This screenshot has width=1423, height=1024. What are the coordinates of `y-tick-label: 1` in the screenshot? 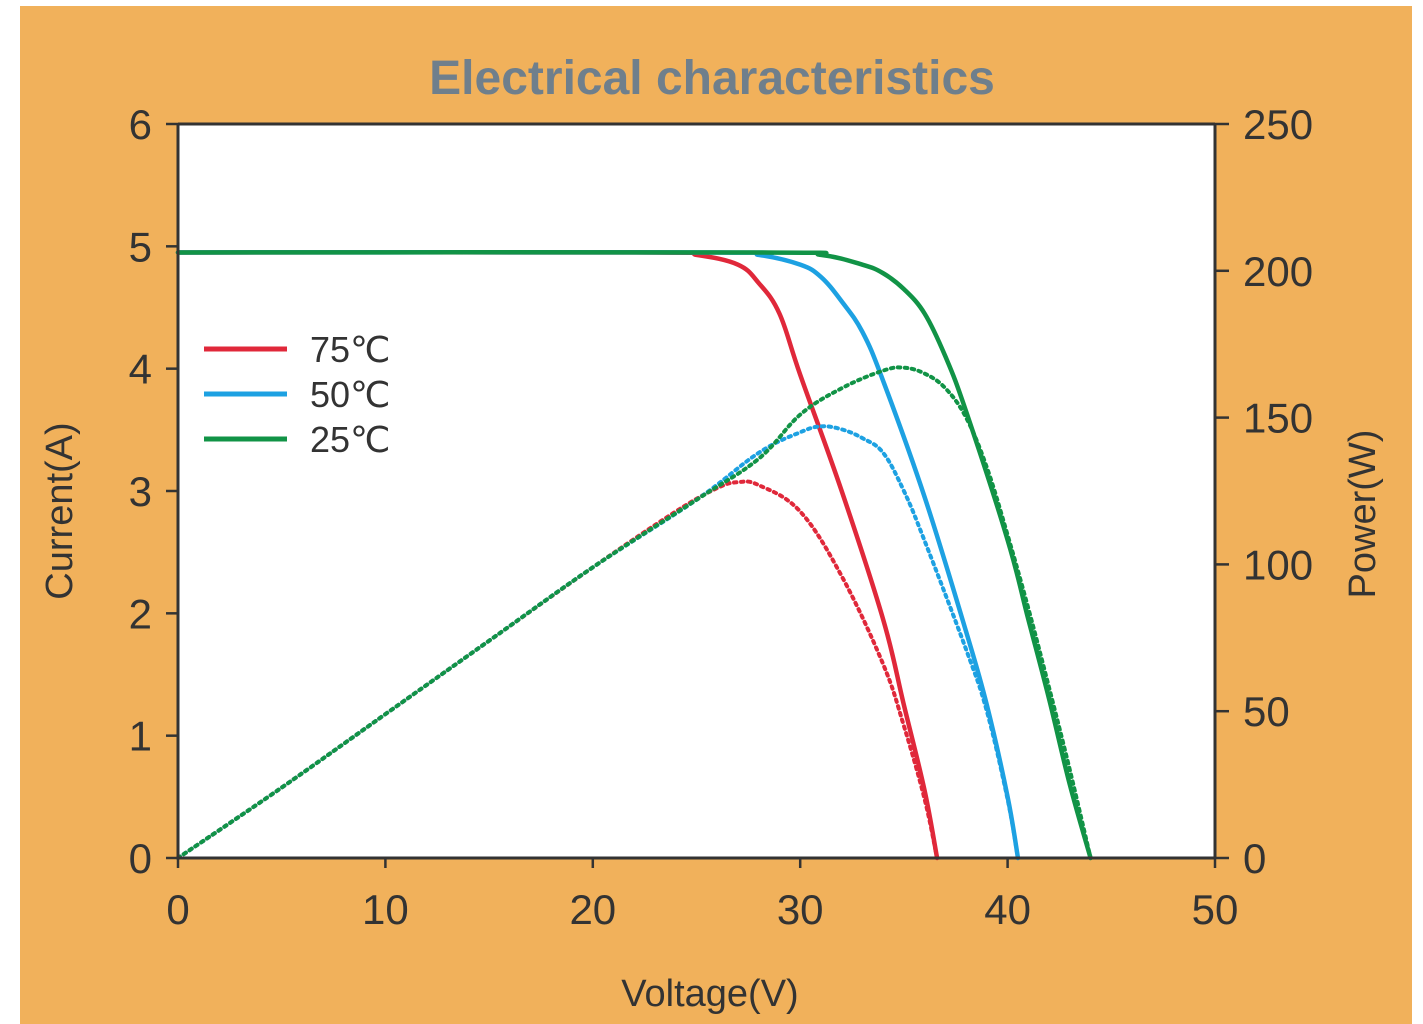 It's located at (140, 736).